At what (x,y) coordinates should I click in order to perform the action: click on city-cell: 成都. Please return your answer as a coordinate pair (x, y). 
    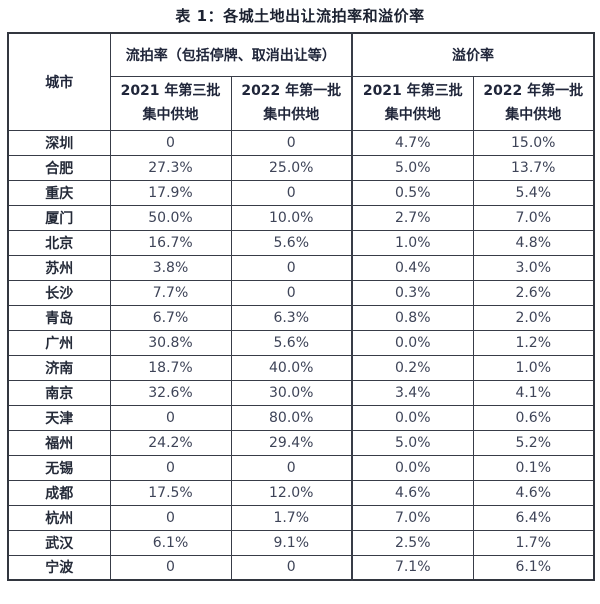
    Looking at the image, I should click on (59, 492).